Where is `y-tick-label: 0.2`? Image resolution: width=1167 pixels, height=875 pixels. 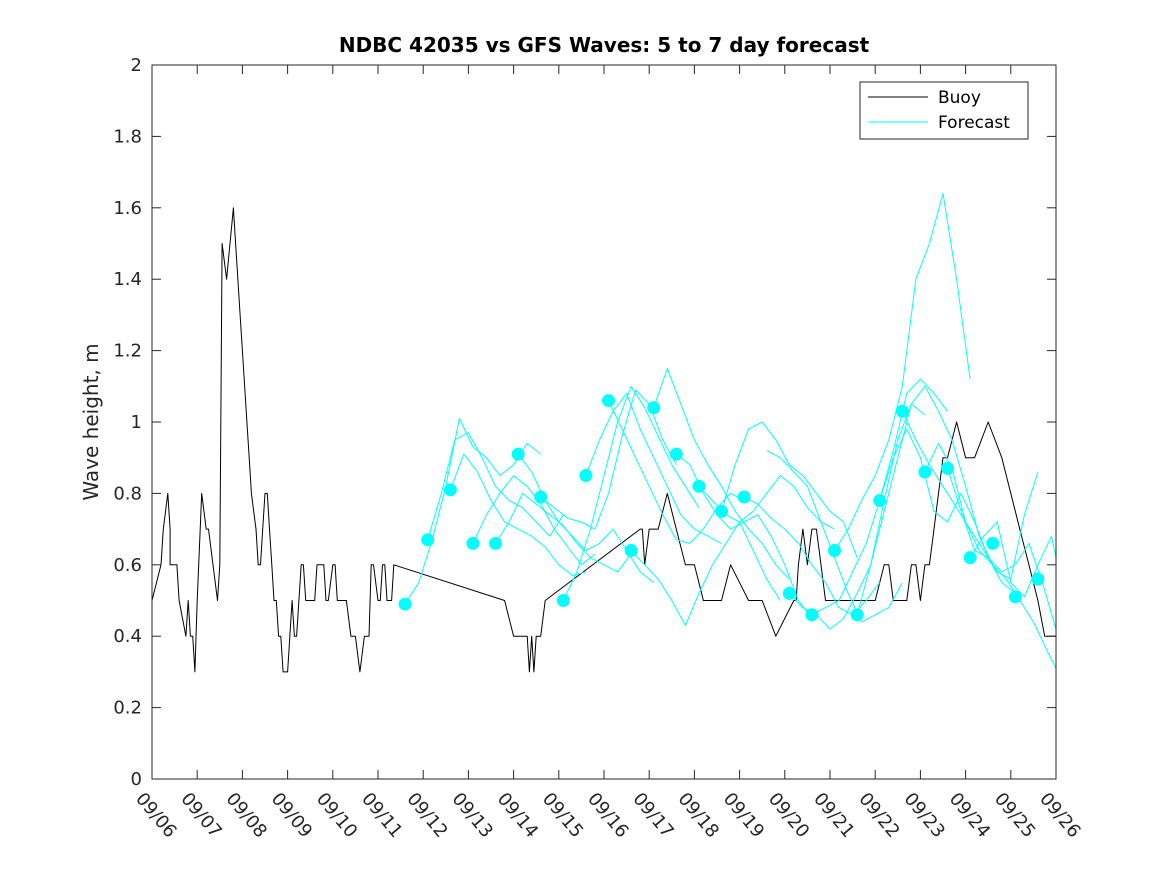
y-tick-label: 0.2 is located at coordinates (127, 708).